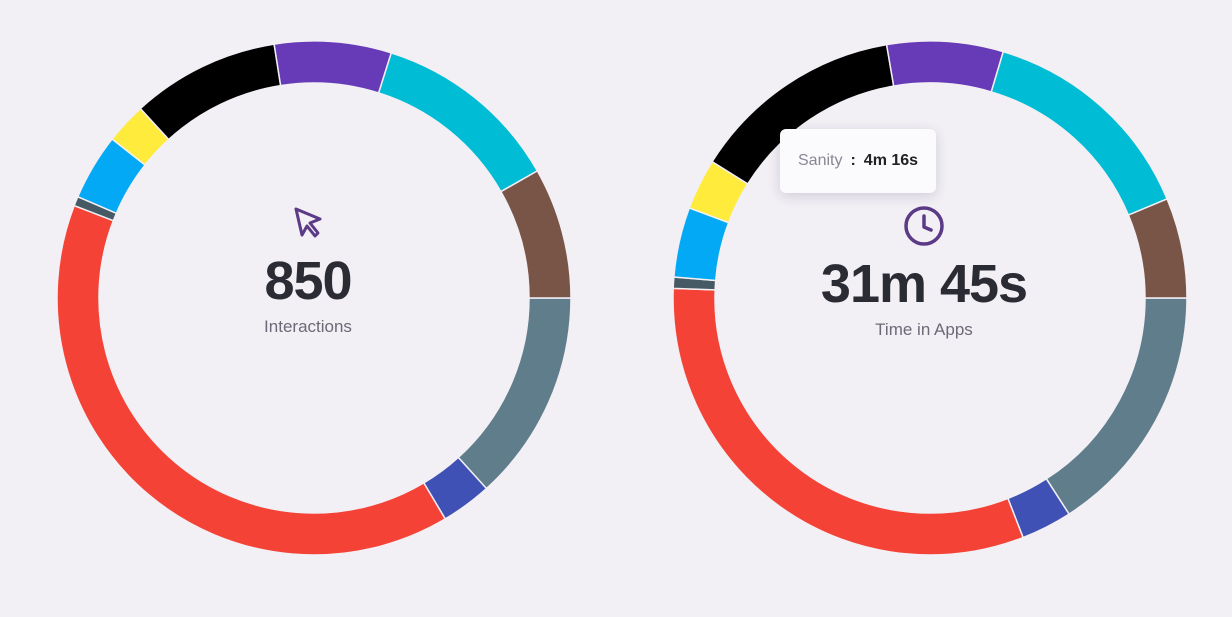 The height and width of the screenshot is (617, 1232). What do you see at coordinates (891, 160) in the screenshot?
I see `tooltip-app-time: 4m 16s` at bounding box center [891, 160].